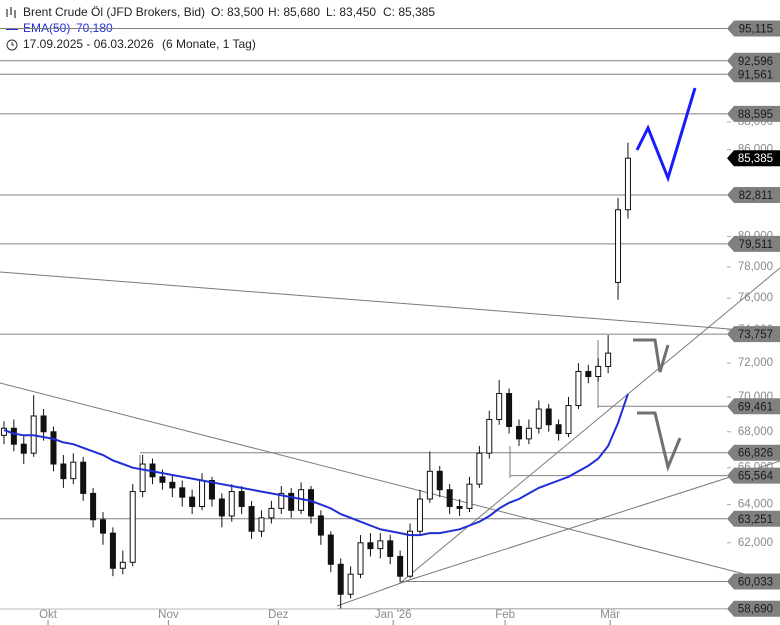  I want to click on level-label: 60,033, so click(755, 583).